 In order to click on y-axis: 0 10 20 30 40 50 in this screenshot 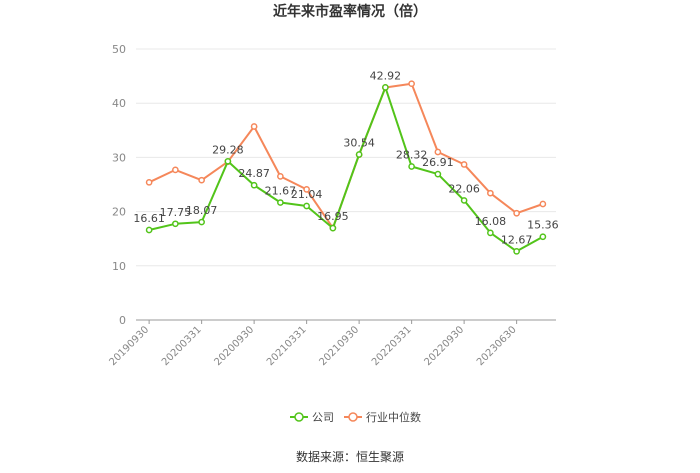, I will do `click(119, 185)`.